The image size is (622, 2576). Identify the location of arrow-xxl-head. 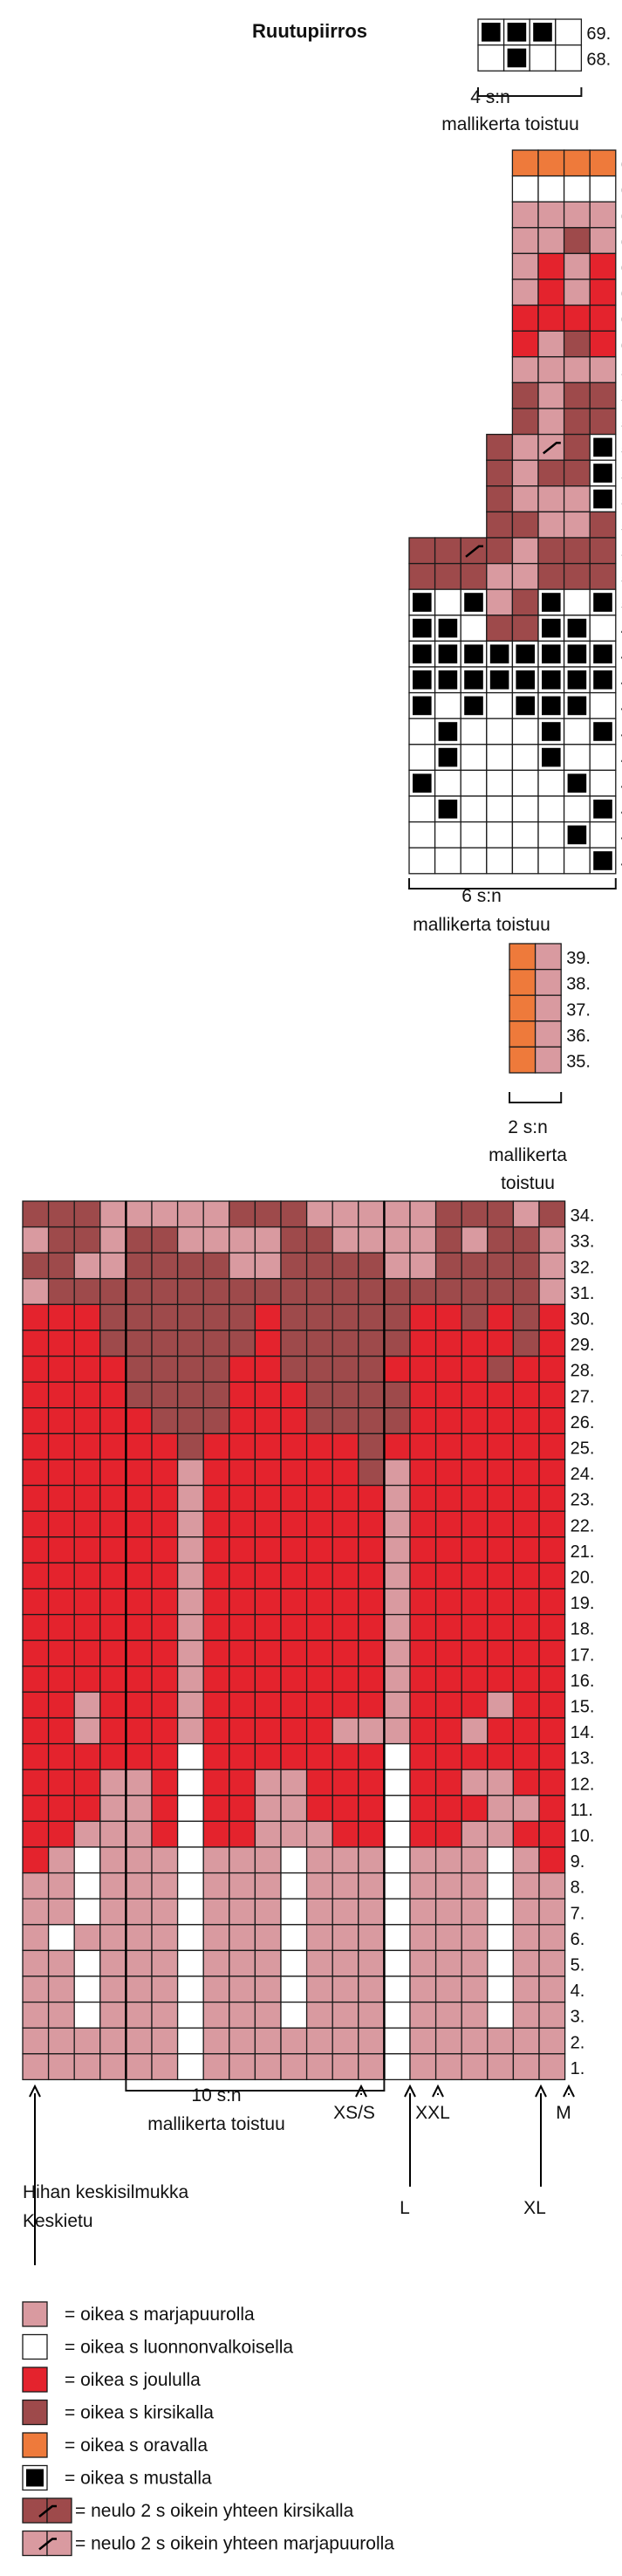
(438, 2091).